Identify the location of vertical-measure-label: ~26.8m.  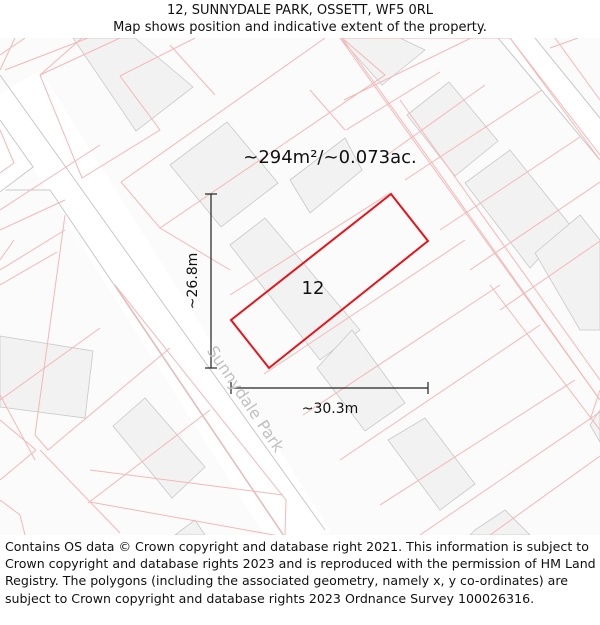
(193, 281).